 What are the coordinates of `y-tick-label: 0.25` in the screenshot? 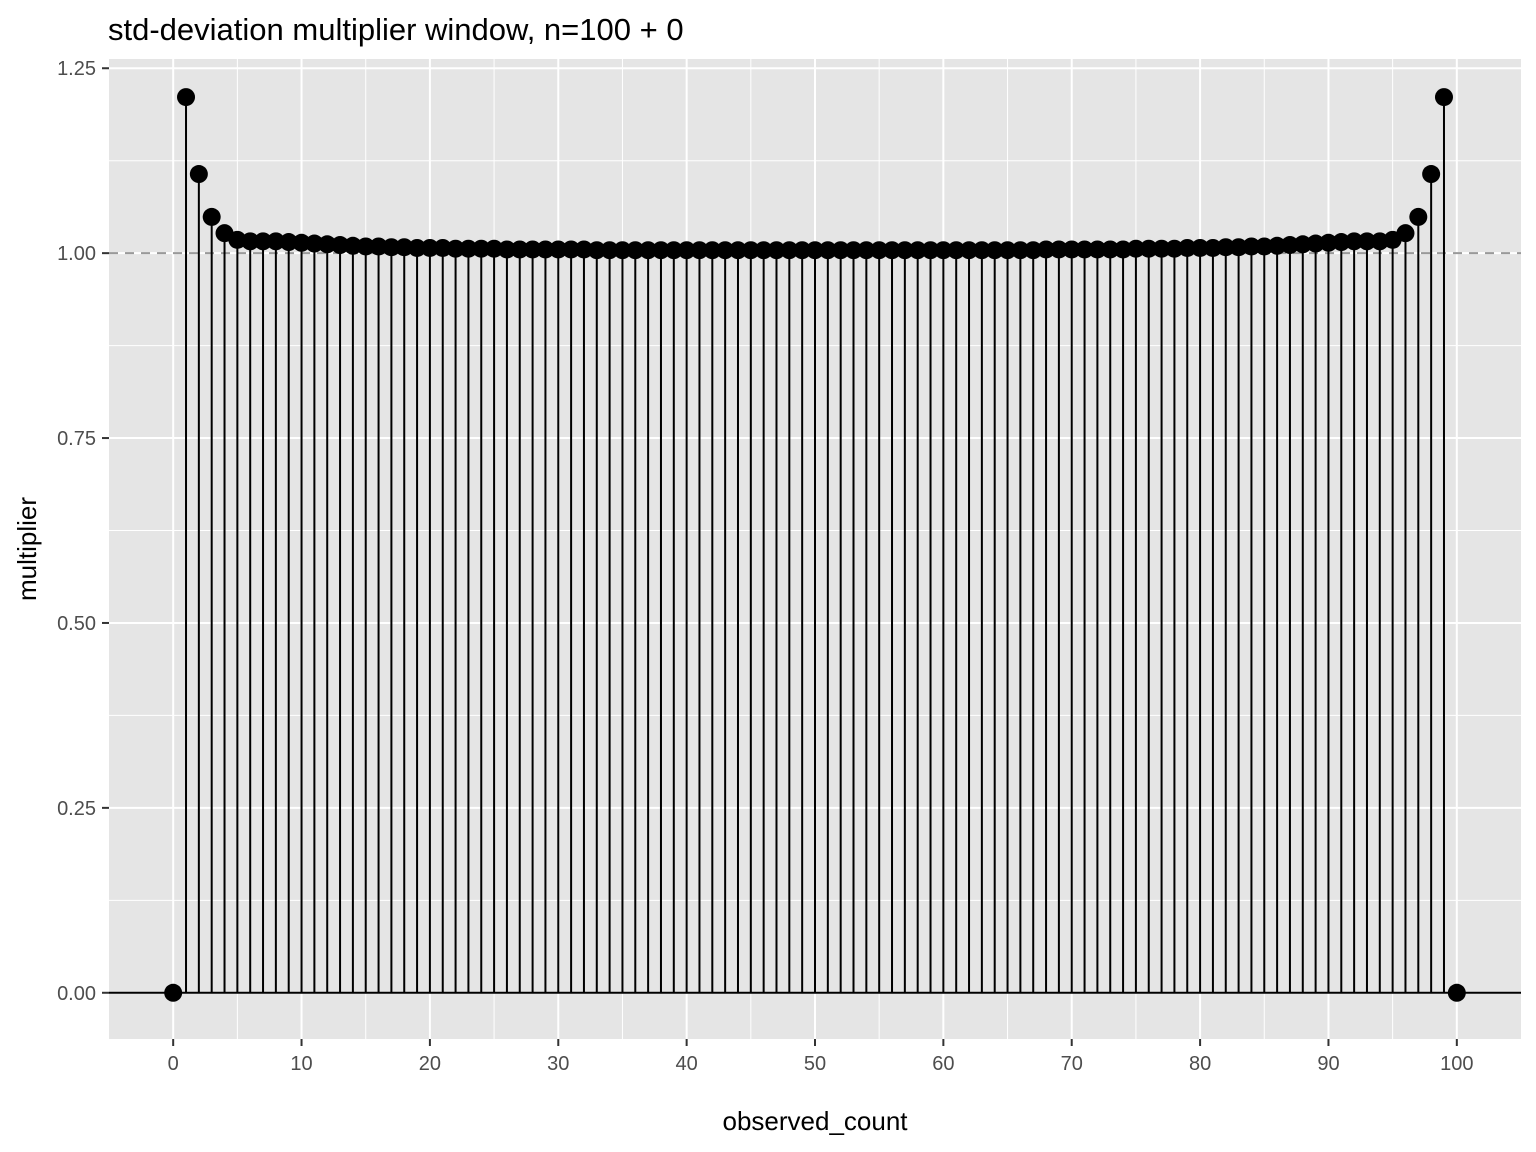 It's located at (76, 809).